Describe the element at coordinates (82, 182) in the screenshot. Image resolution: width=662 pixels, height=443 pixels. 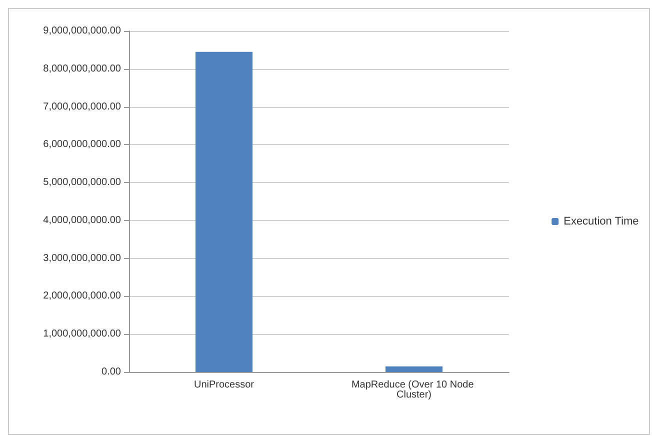
I see `y-tick-label: 5,000,000,000.00` at that location.